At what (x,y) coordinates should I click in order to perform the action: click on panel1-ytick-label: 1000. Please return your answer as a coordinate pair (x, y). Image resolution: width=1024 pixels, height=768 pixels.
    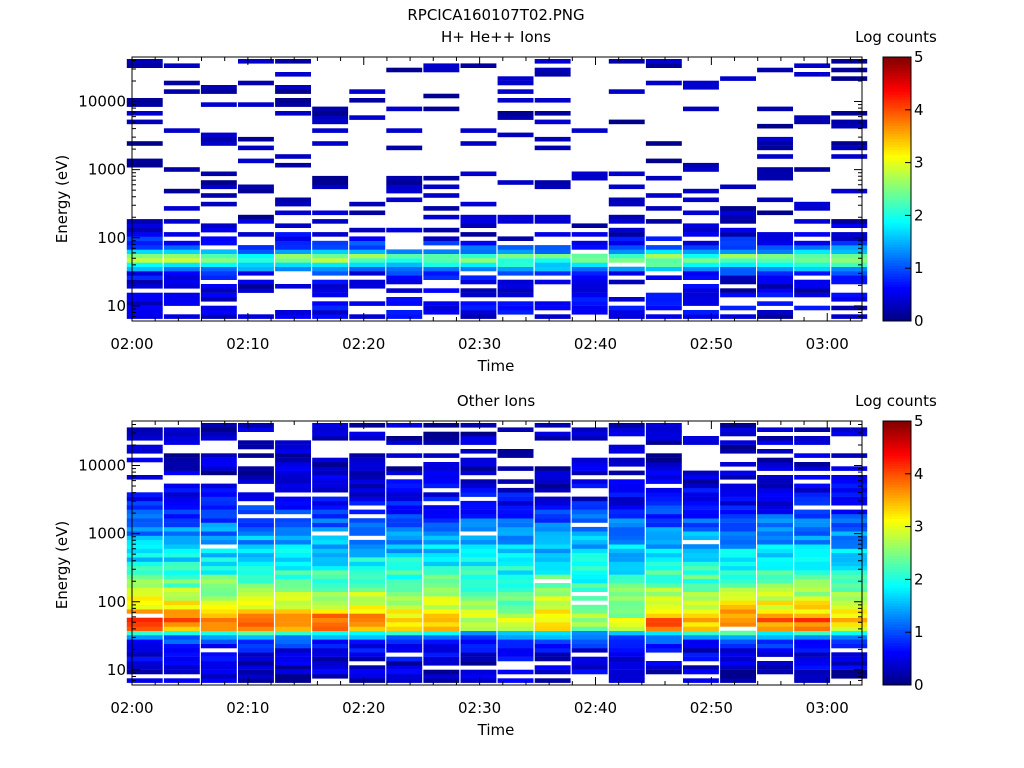
    Looking at the image, I should click on (107, 170).